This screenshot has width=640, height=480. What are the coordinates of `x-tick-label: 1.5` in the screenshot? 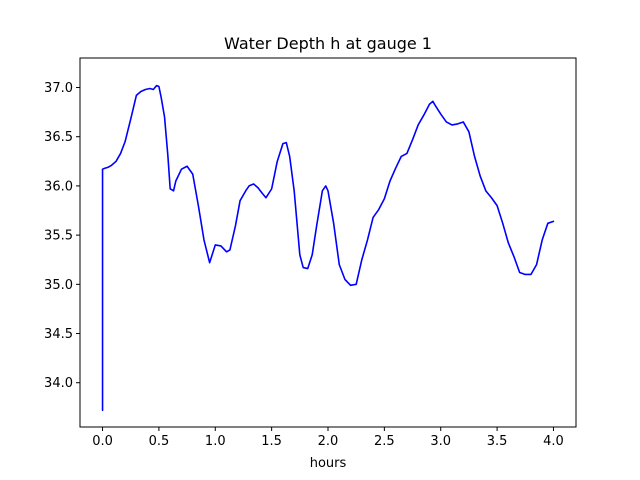 It's located at (271, 441).